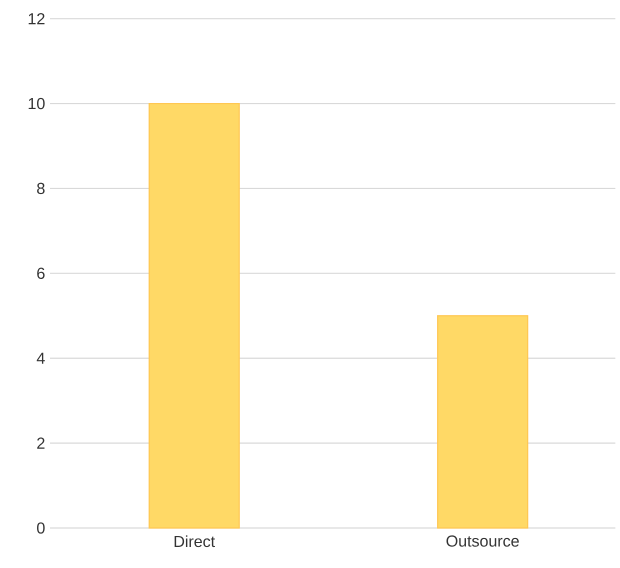  What do you see at coordinates (41, 273) in the screenshot?
I see `y-tick-label: 6` at bounding box center [41, 273].